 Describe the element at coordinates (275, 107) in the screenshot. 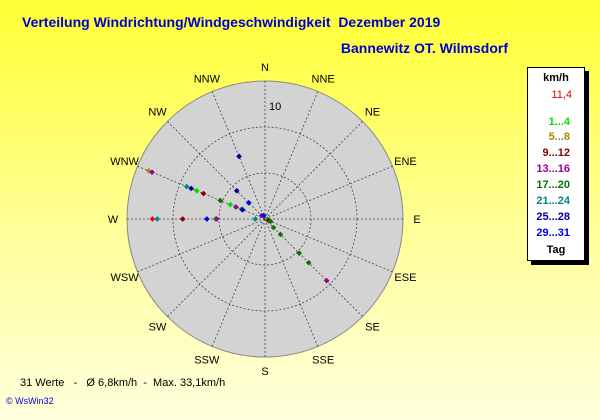

I see `radial-tick-label: 10` at that location.